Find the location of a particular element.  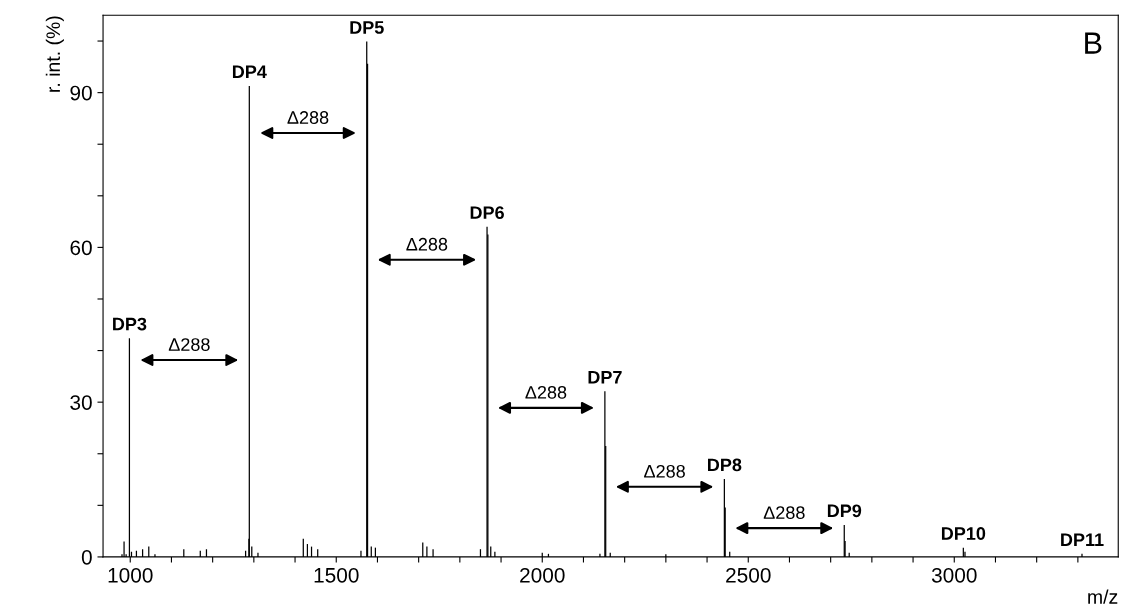

annotation: DP9 is located at coordinates (844, 511).